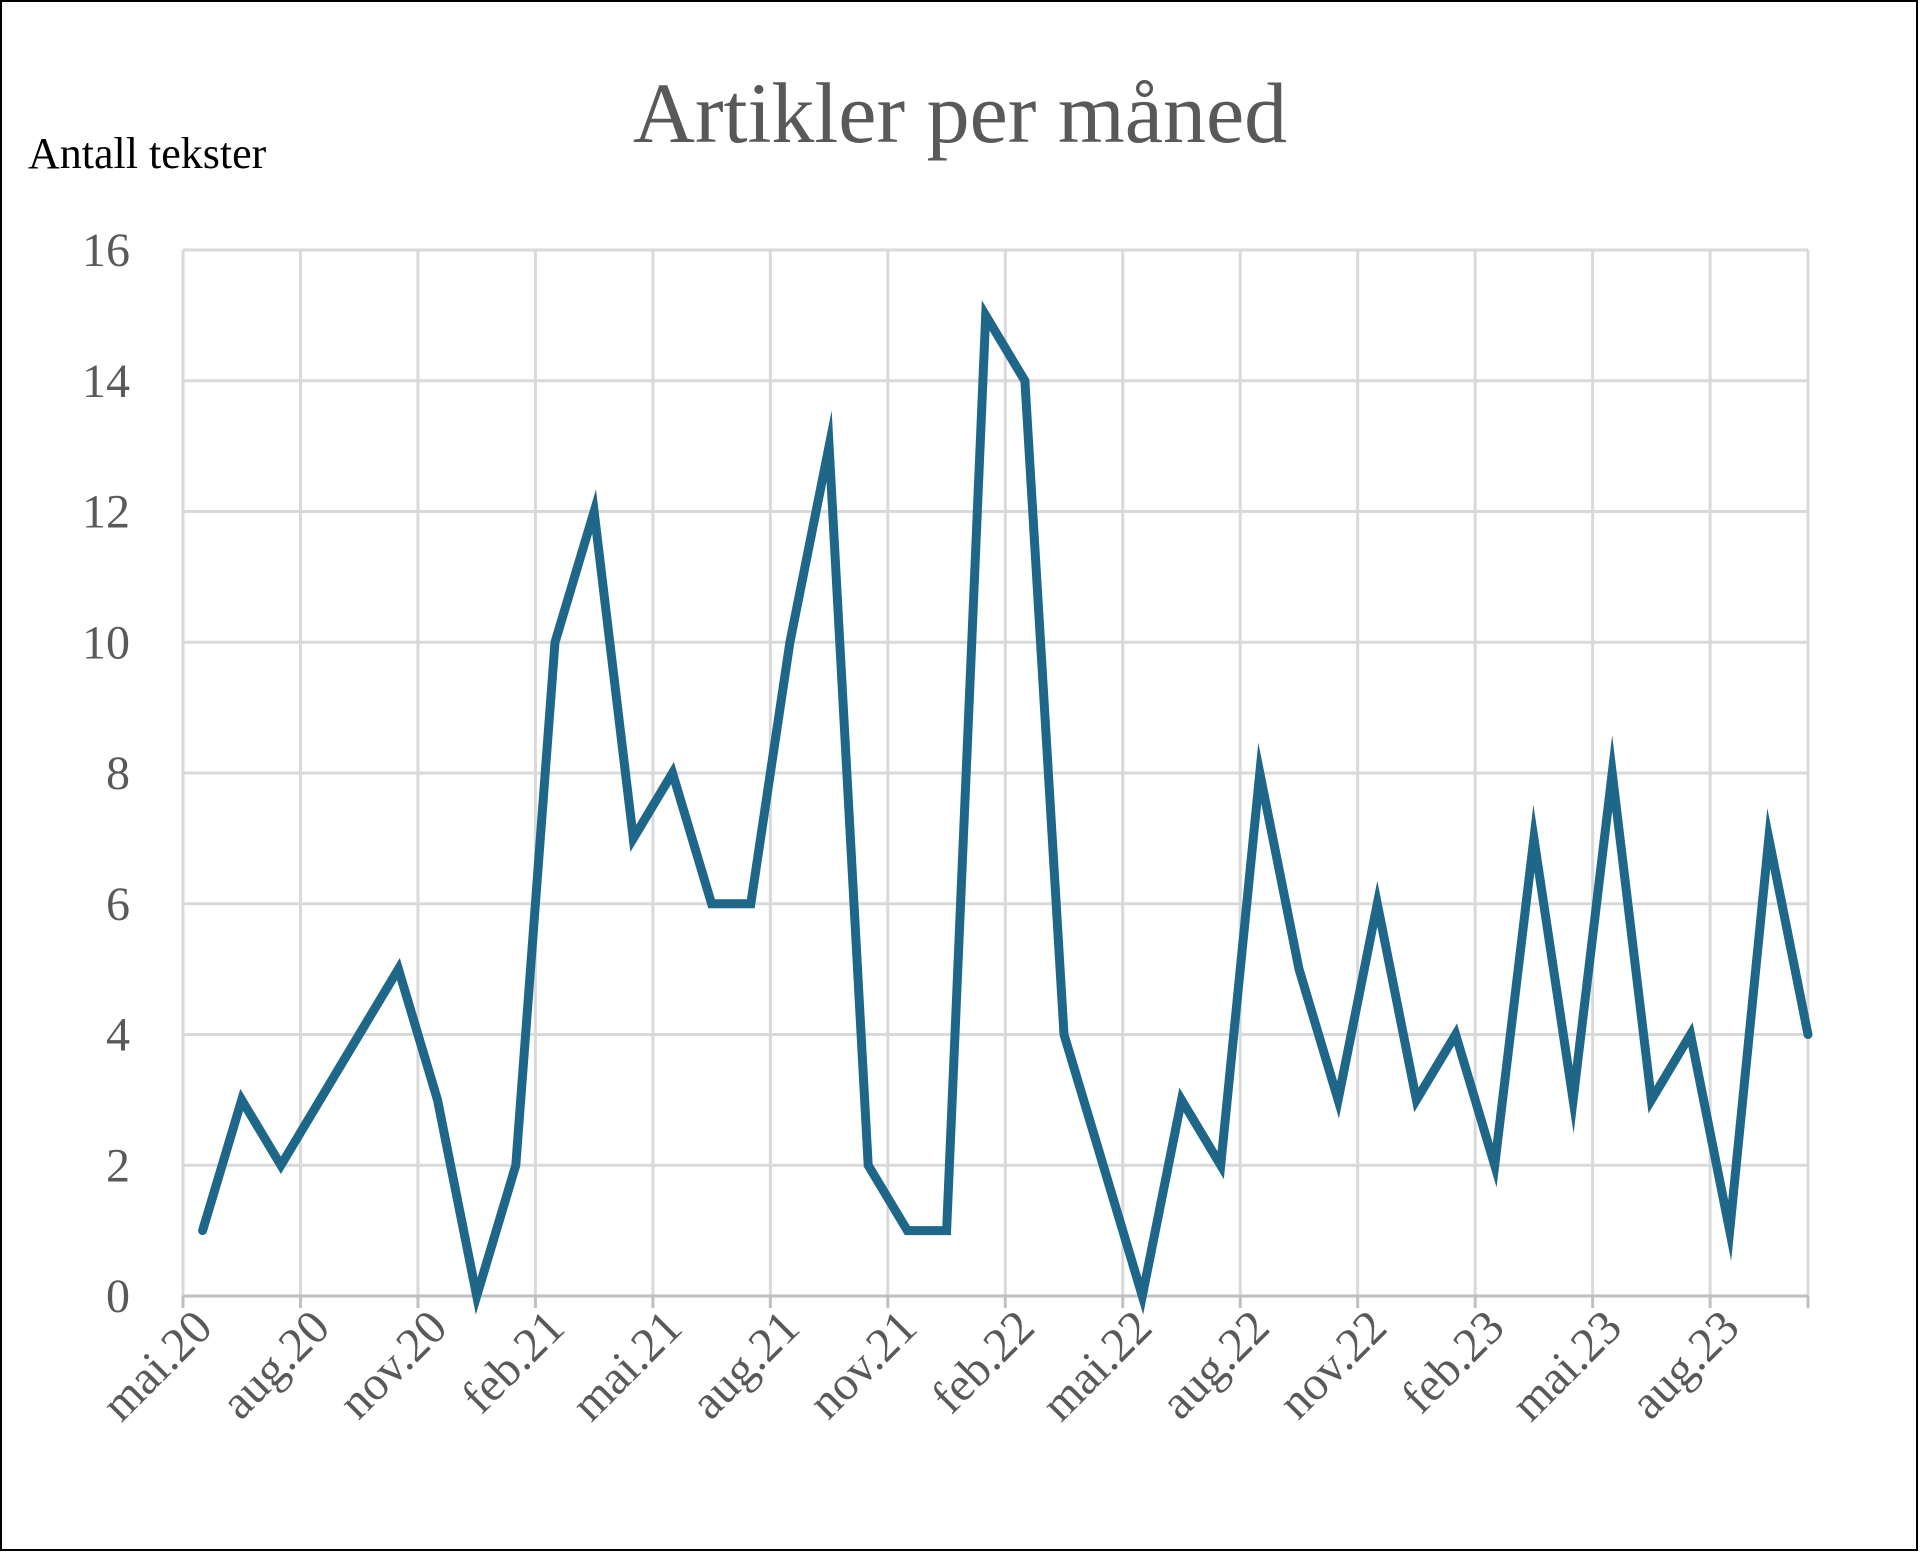 The image size is (1920, 1553). Describe the element at coordinates (745, 1364) in the screenshot. I see `x-tick-label: aug.21` at that location.